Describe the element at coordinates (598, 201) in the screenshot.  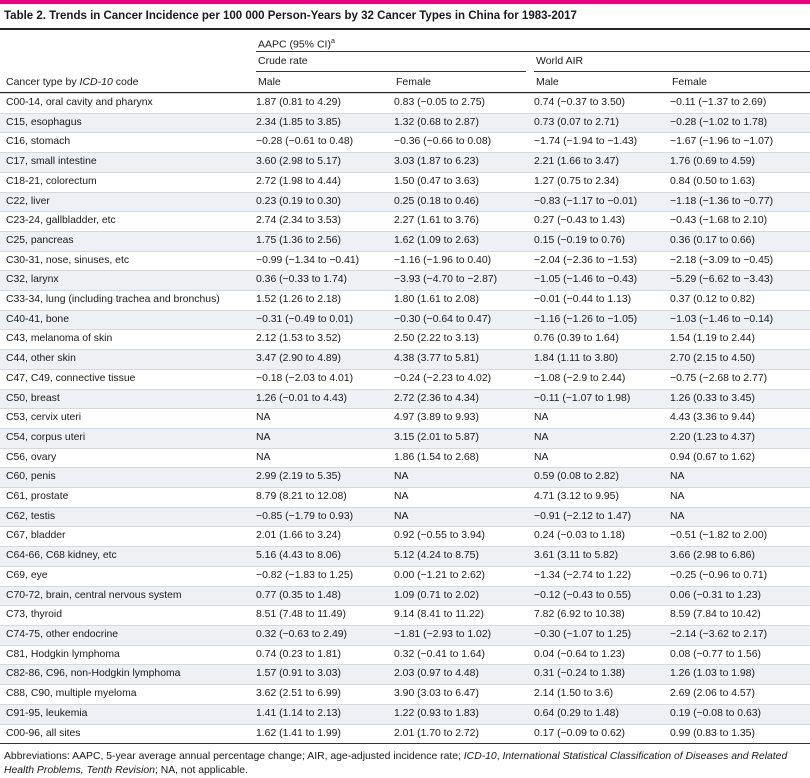
I see `air-male-cell: −0.83 (−1.17 to −0.01)` at that location.